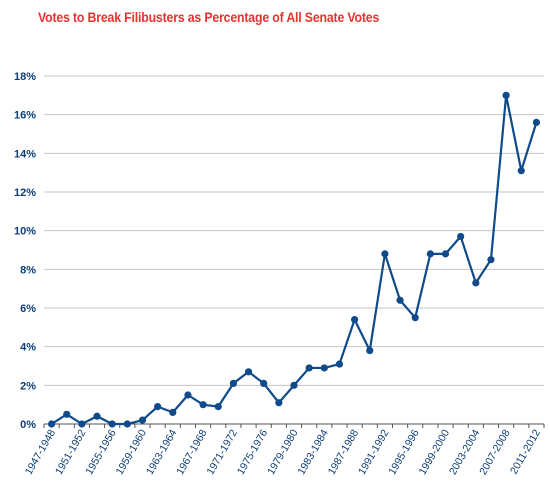  I want to click on y-tick-label: 10%, so click(25, 232).